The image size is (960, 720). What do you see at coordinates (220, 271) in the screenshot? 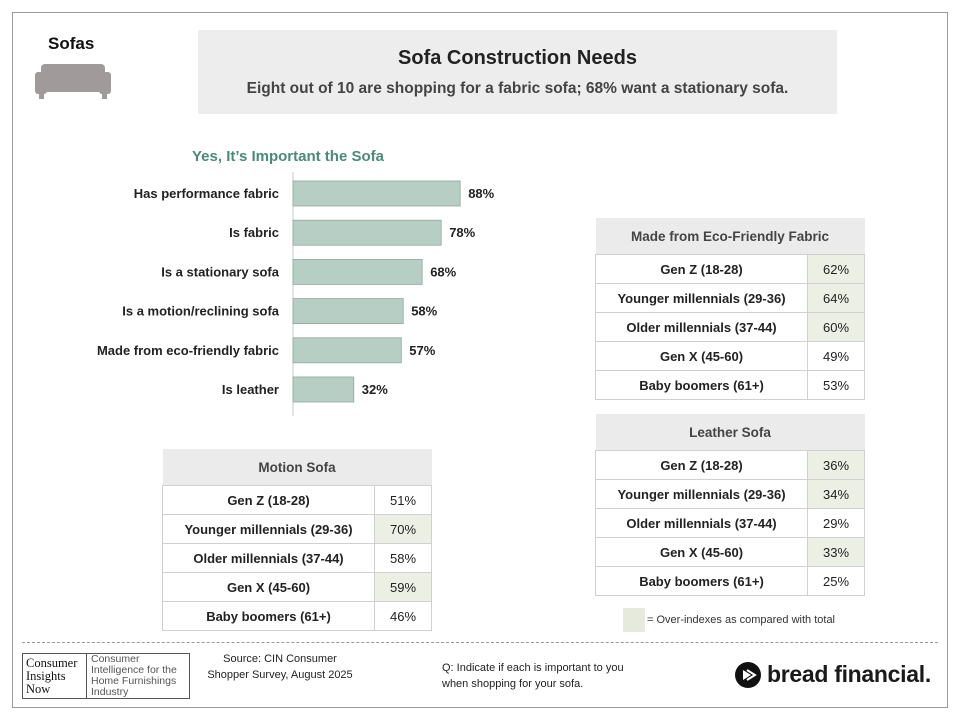
I see `category-label: Is a stationary sofa` at bounding box center [220, 271].